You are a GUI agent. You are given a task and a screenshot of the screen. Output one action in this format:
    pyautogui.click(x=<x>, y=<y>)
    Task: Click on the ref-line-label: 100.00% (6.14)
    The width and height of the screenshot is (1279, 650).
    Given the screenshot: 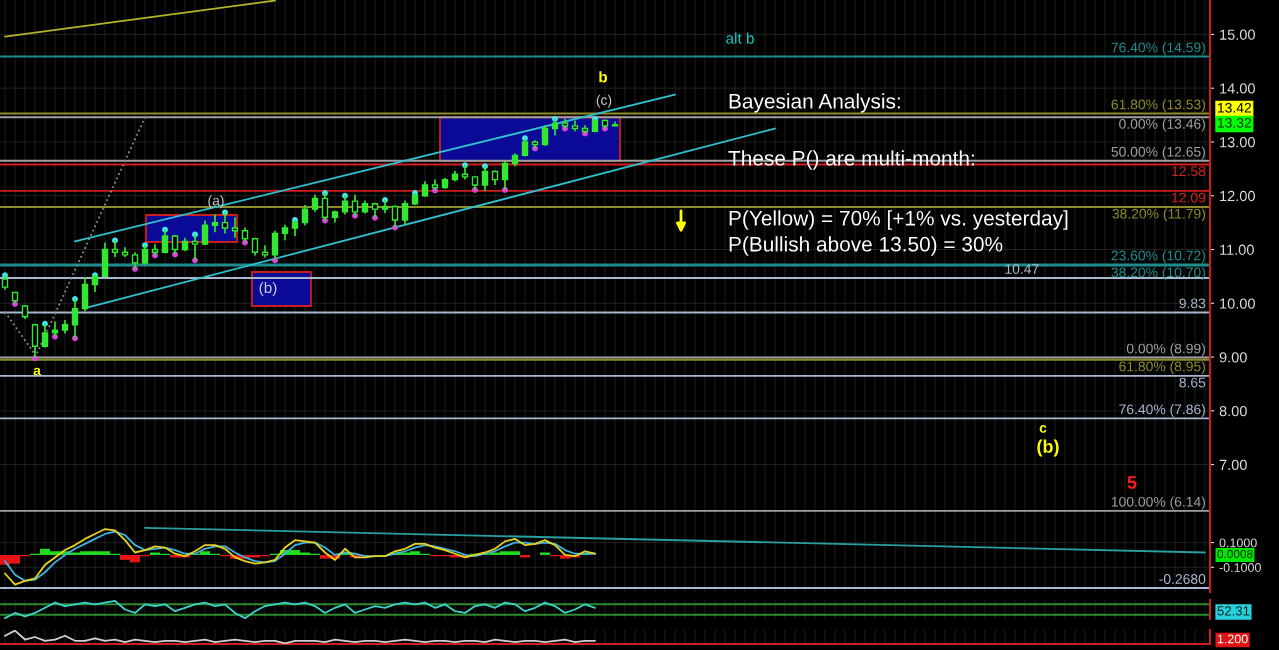 What is the action you would take?
    pyautogui.click(x=1158, y=503)
    